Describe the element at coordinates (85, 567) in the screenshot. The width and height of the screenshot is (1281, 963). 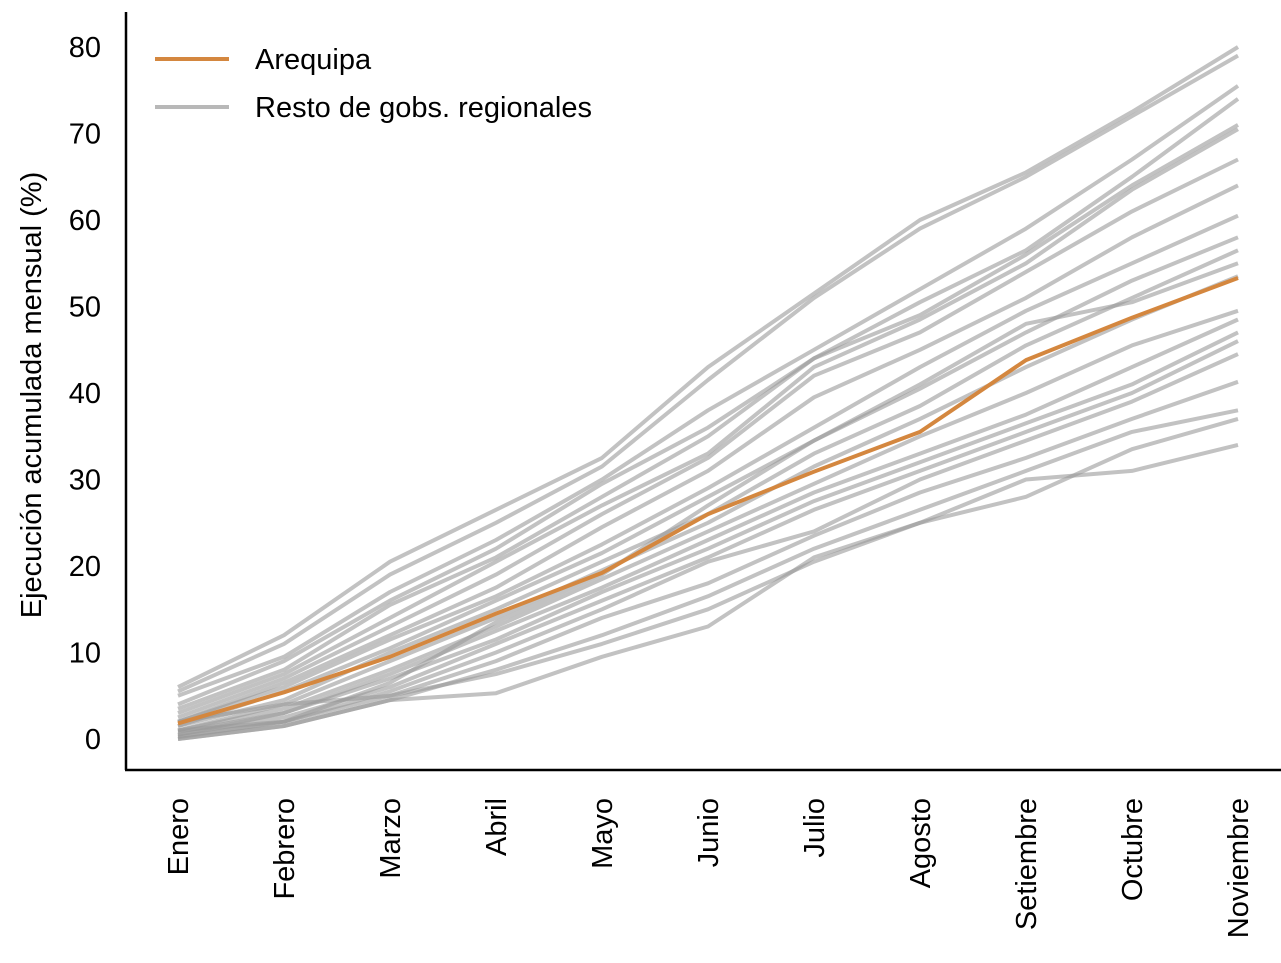
I see `y-tick-label-20: 20` at that location.